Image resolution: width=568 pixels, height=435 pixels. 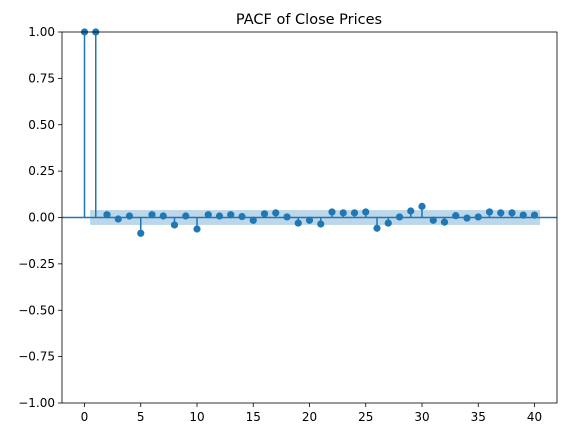 I want to click on y-tick-label: 0.50, so click(x=41, y=125).